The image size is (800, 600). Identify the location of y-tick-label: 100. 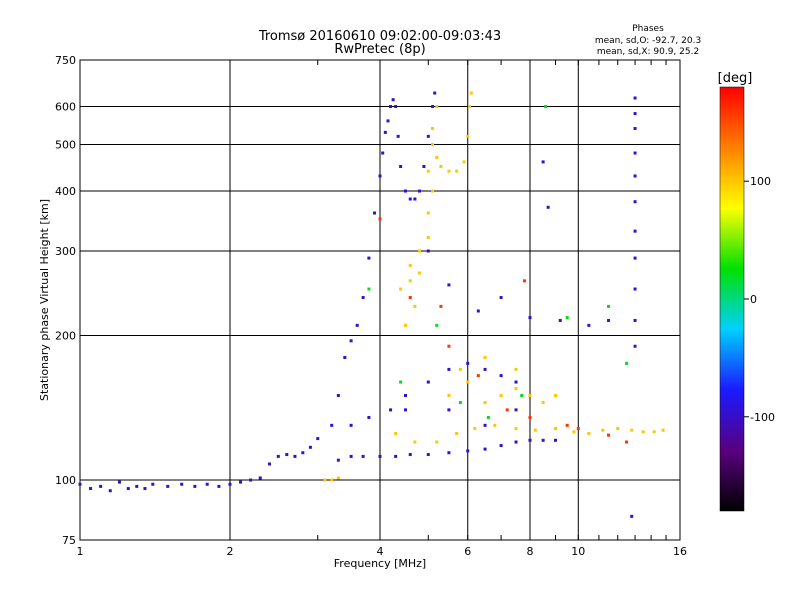
(65, 480).